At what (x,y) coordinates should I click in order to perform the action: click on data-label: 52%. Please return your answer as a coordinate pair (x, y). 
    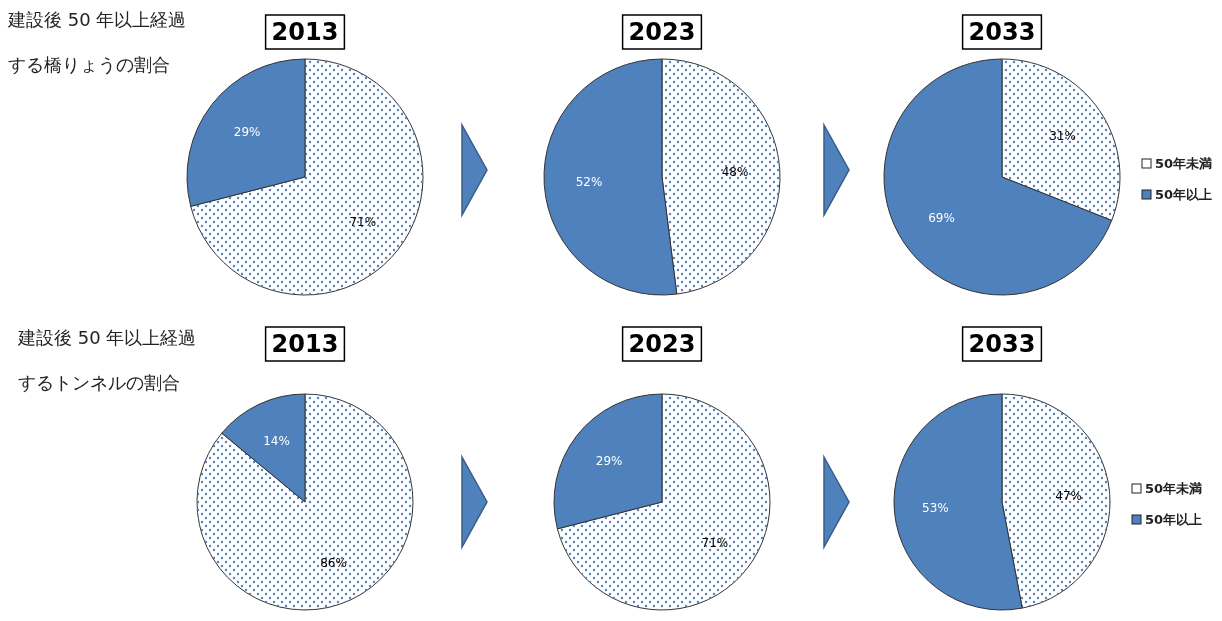
    Looking at the image, I should click on (589, 181).